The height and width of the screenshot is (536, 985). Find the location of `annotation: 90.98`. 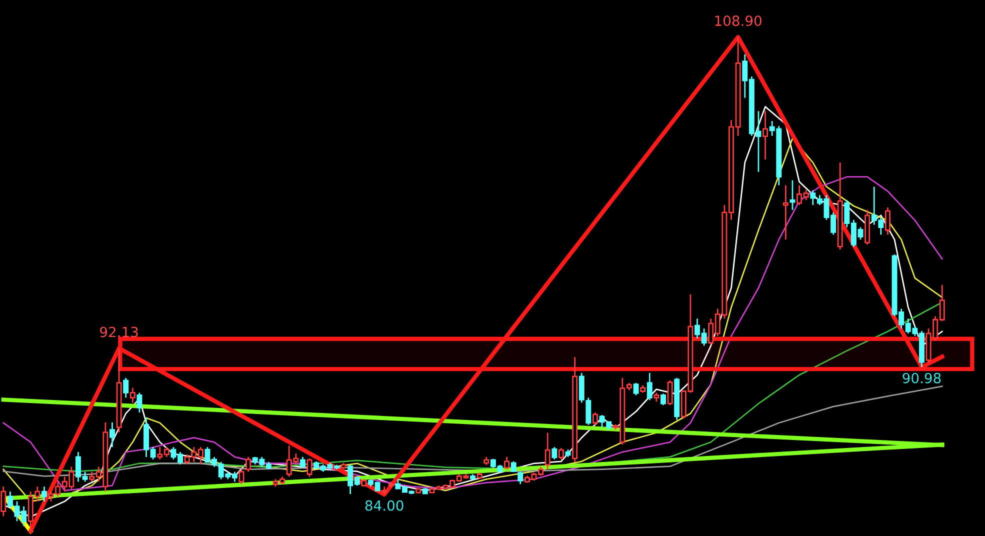

annotation: 90.98 is located at coordinates (921, 378).